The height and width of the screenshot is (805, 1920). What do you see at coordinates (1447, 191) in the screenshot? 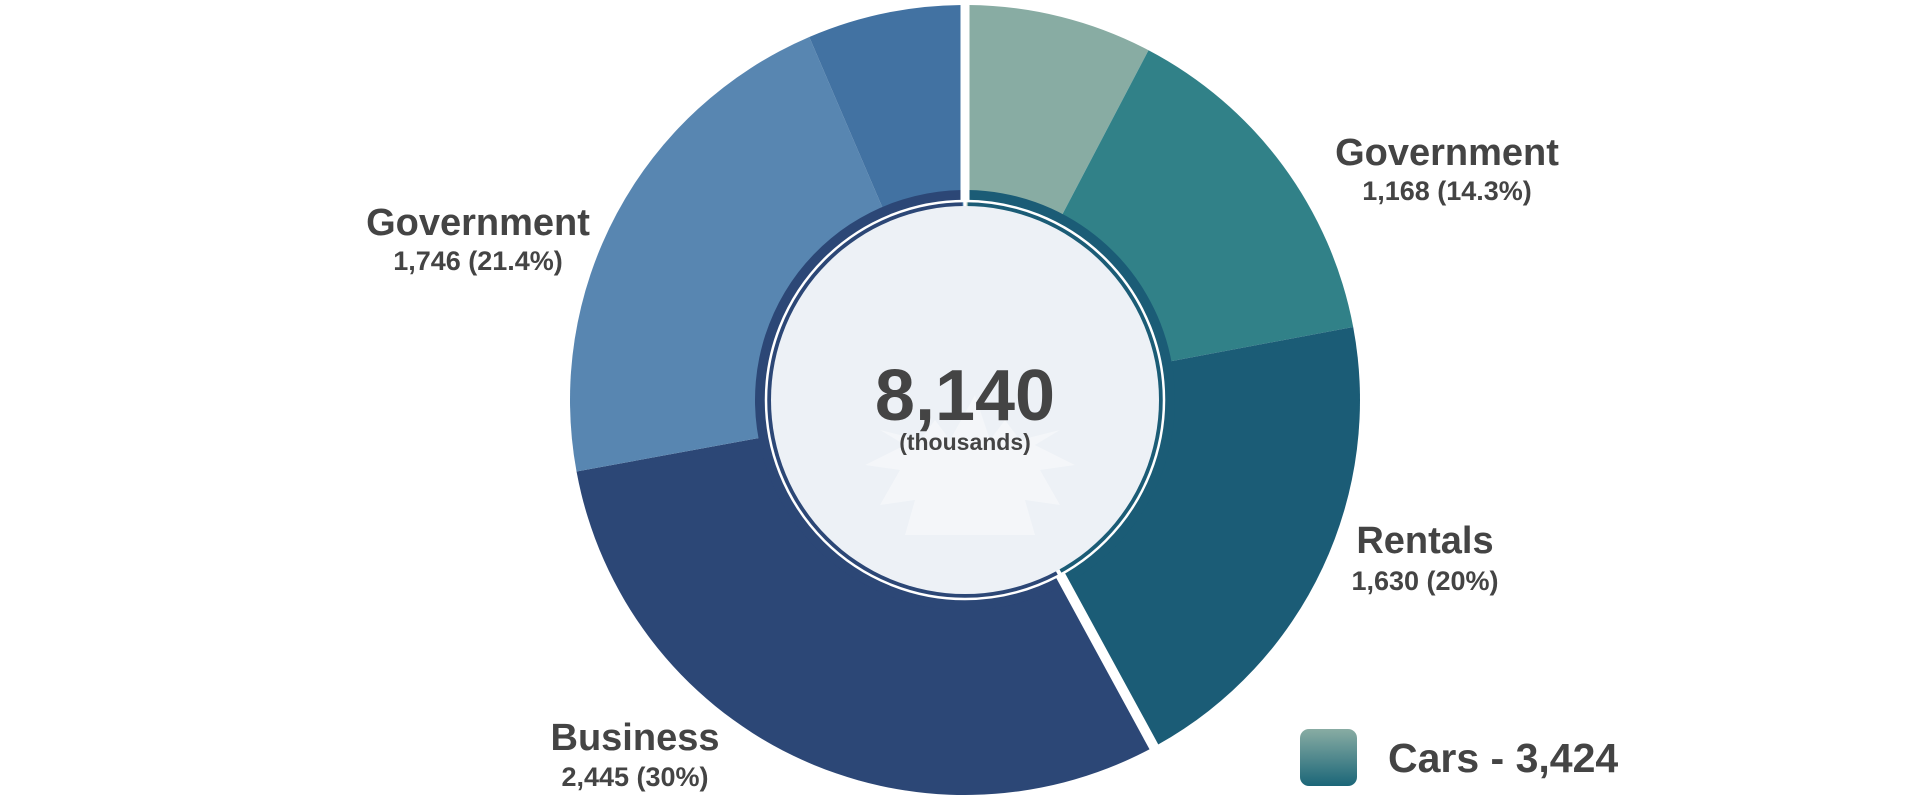
I see `slice-label-value-1: 1,168 (14.3%)` at bounding box center [1447, 191].